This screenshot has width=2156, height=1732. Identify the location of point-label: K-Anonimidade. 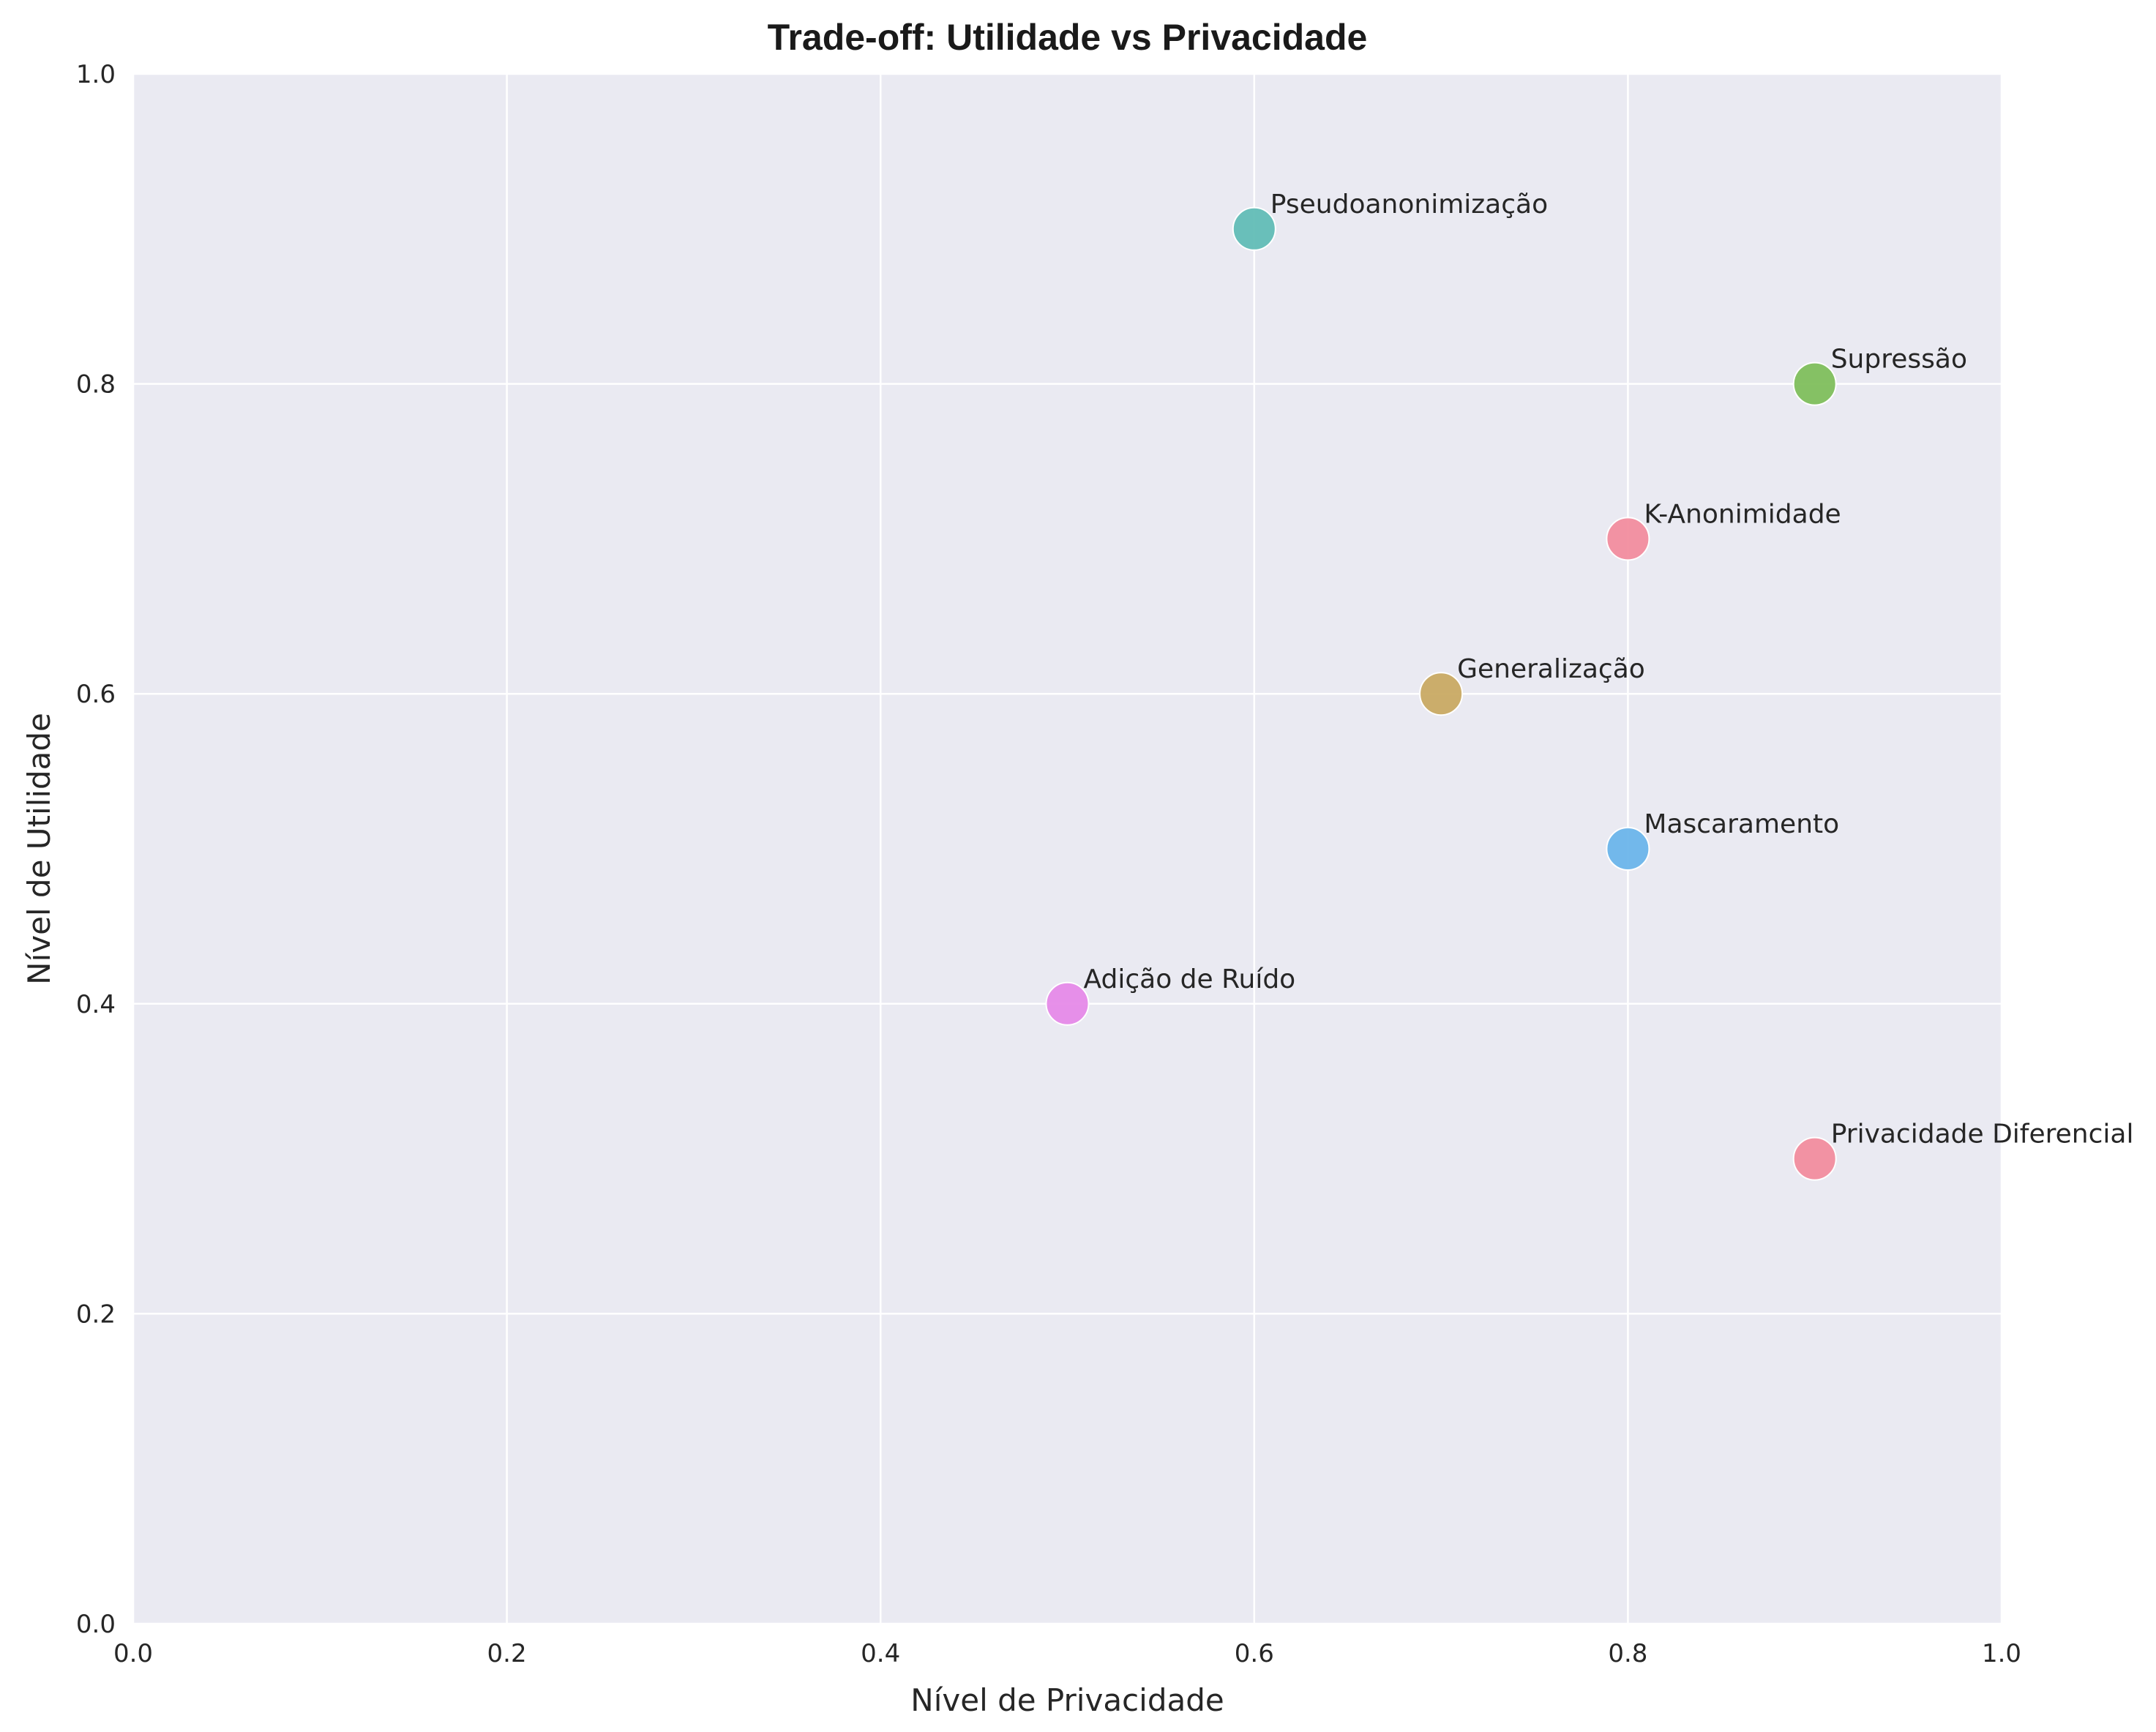
(1742, 514).